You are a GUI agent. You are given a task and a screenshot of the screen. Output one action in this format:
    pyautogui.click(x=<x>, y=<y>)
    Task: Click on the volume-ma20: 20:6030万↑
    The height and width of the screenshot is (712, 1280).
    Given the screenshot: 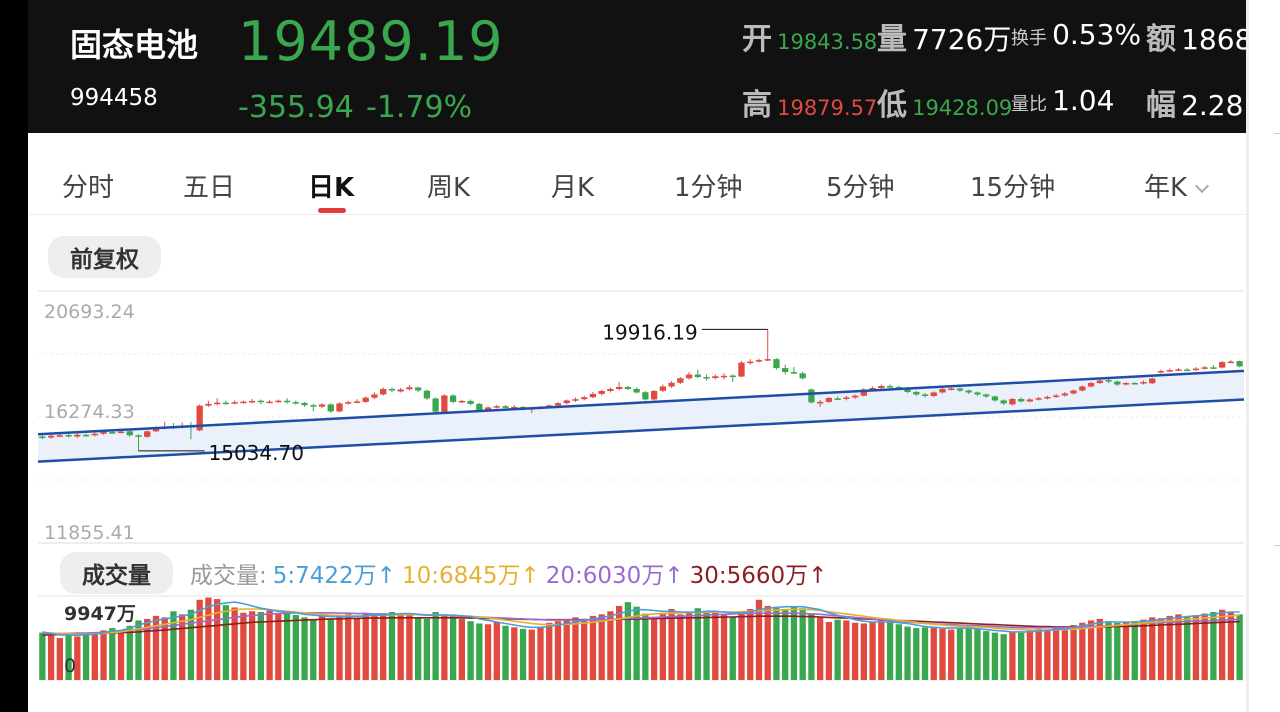 What is the action you would take?
    pyautogui.click(x=614, y=576)
    